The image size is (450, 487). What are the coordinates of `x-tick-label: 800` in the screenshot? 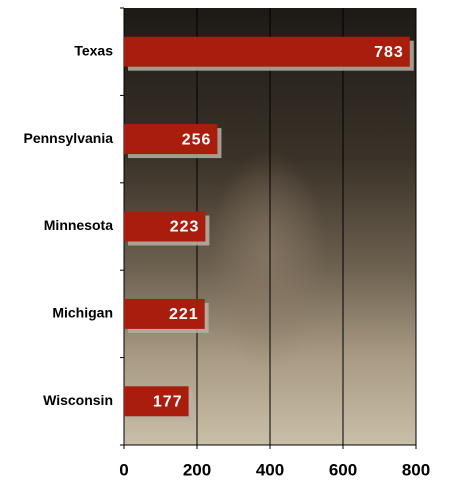 It's located at (416, 469).